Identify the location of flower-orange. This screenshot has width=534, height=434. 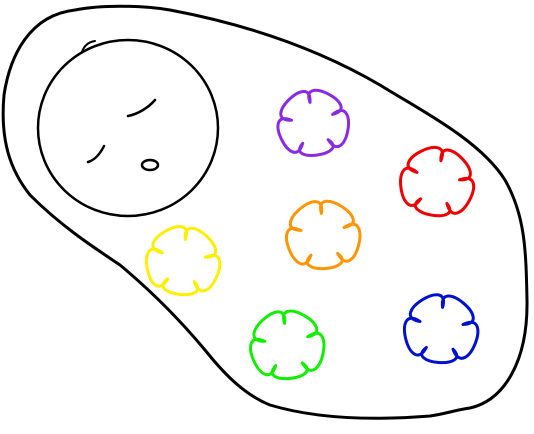
(323, 234).